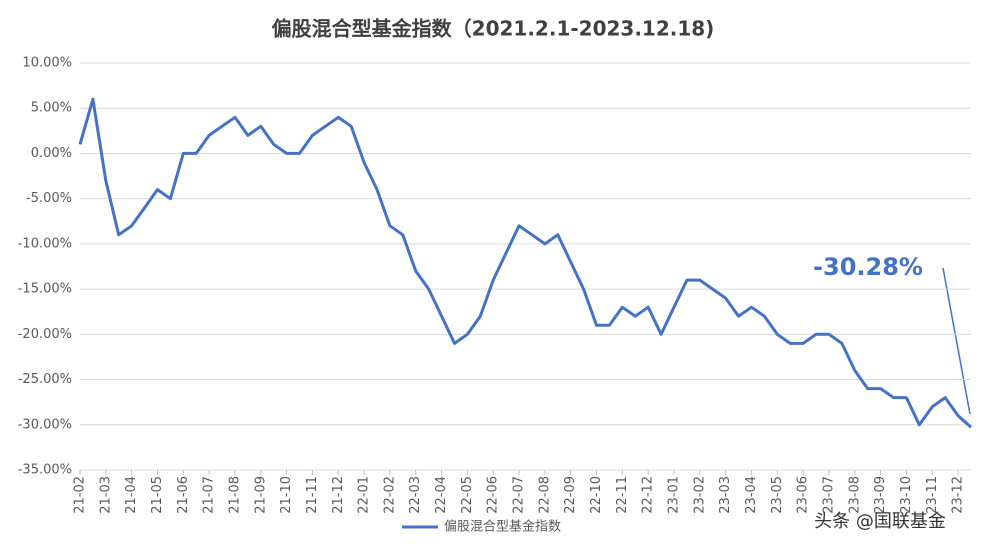 The image size is (986, 550). I want to click on x-tick-label: 21-10, so click(286, 495).